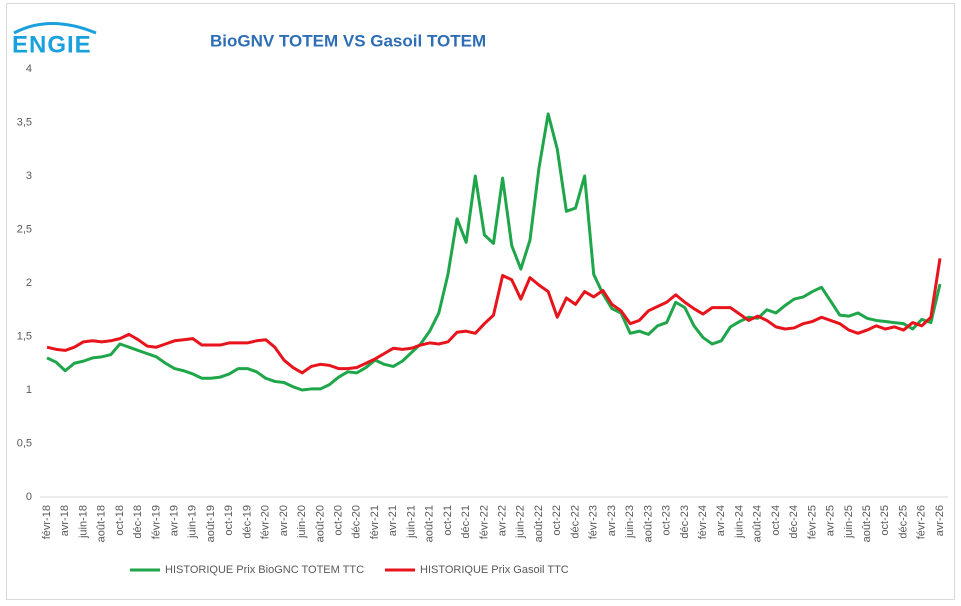 This screenshot has width=961, height=606. What do you see at coordinates (29, 390) in the screenshot?
I see `y-tick-label: 1` at bounding box center [29, 390].